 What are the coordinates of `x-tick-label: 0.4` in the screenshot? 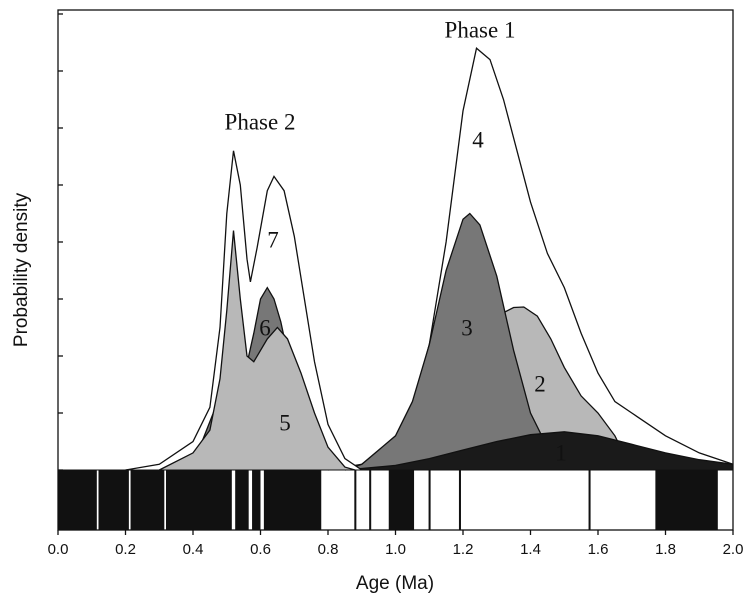 It's located at (193, 549).